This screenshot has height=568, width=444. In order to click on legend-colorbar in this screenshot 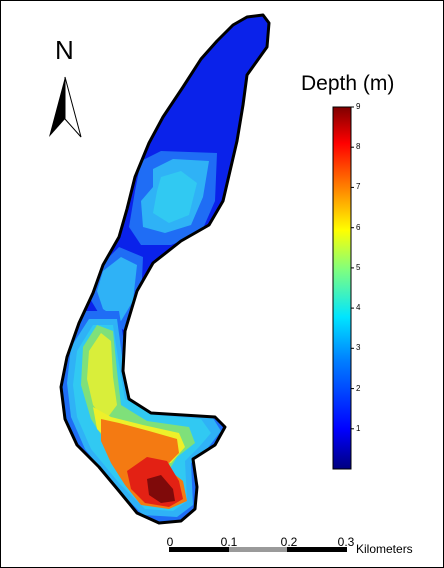, I will do `click(342, 288)`.